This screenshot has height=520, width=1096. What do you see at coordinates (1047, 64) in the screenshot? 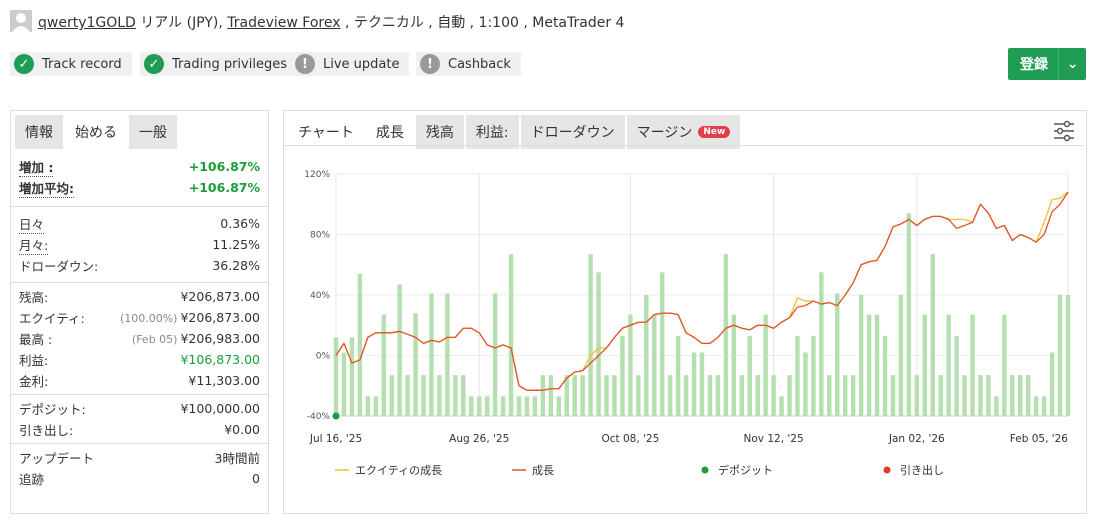
I see `register-button: 登録 ⌄` at bounding box center [1047, 64].